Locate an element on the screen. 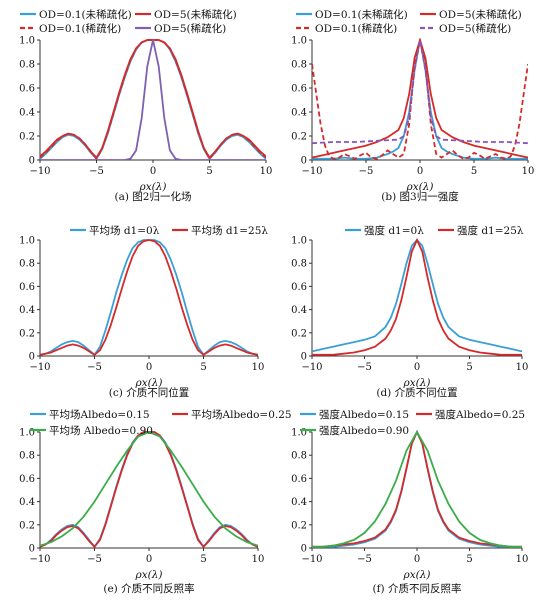  chart-caption: (f) 介质不同反照率 is located at coordinates (417, 588).